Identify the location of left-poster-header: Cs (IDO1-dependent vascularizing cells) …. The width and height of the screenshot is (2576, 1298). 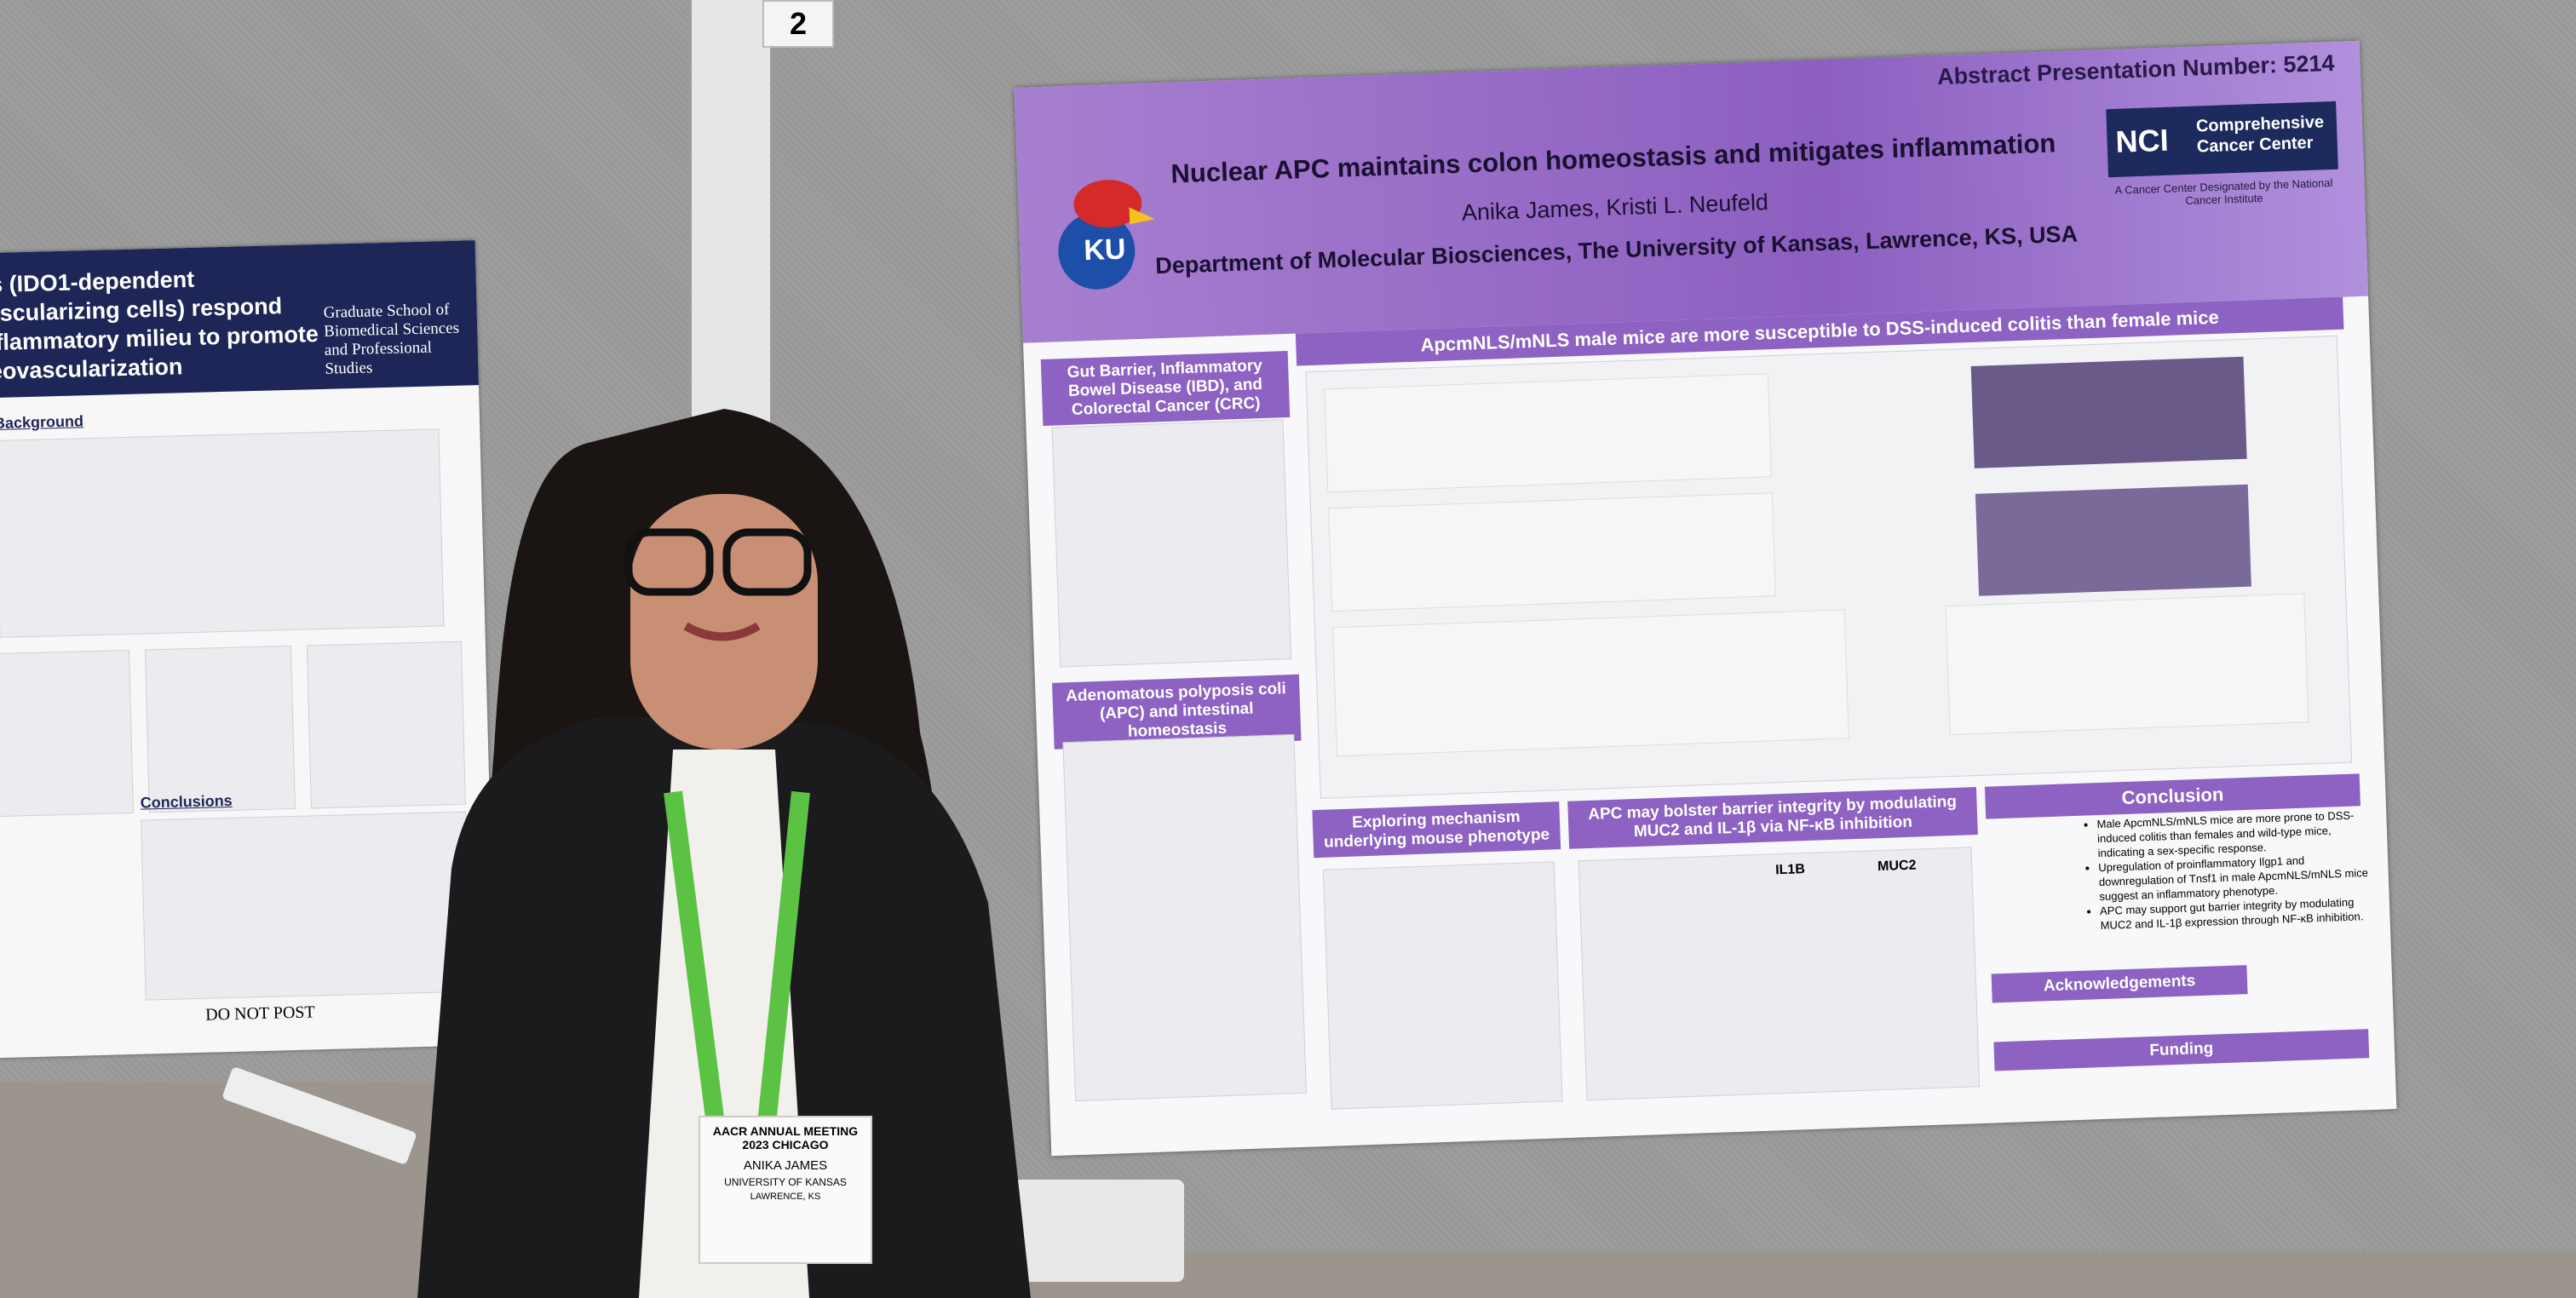
(240, 319).